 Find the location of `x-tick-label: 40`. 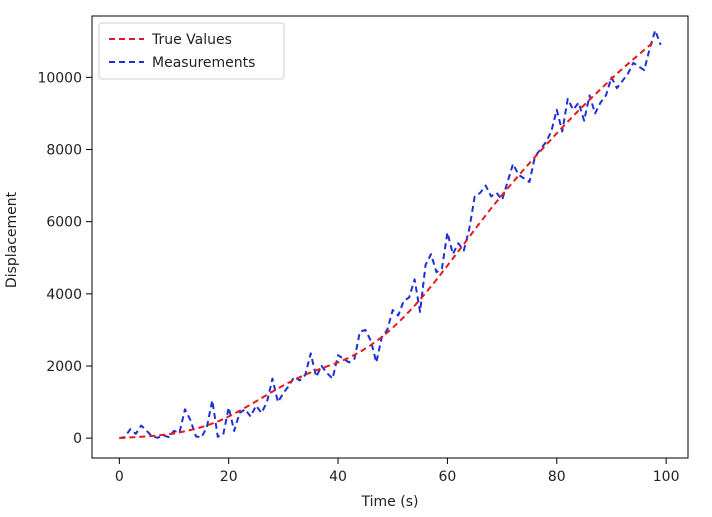

x-tick-label: 40 is located at coordinates (338, 477).